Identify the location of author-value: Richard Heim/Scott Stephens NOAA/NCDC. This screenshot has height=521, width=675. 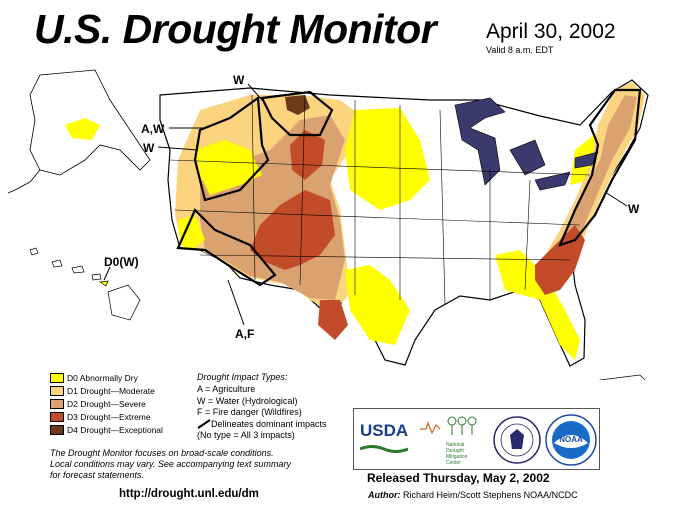
(490, 495).